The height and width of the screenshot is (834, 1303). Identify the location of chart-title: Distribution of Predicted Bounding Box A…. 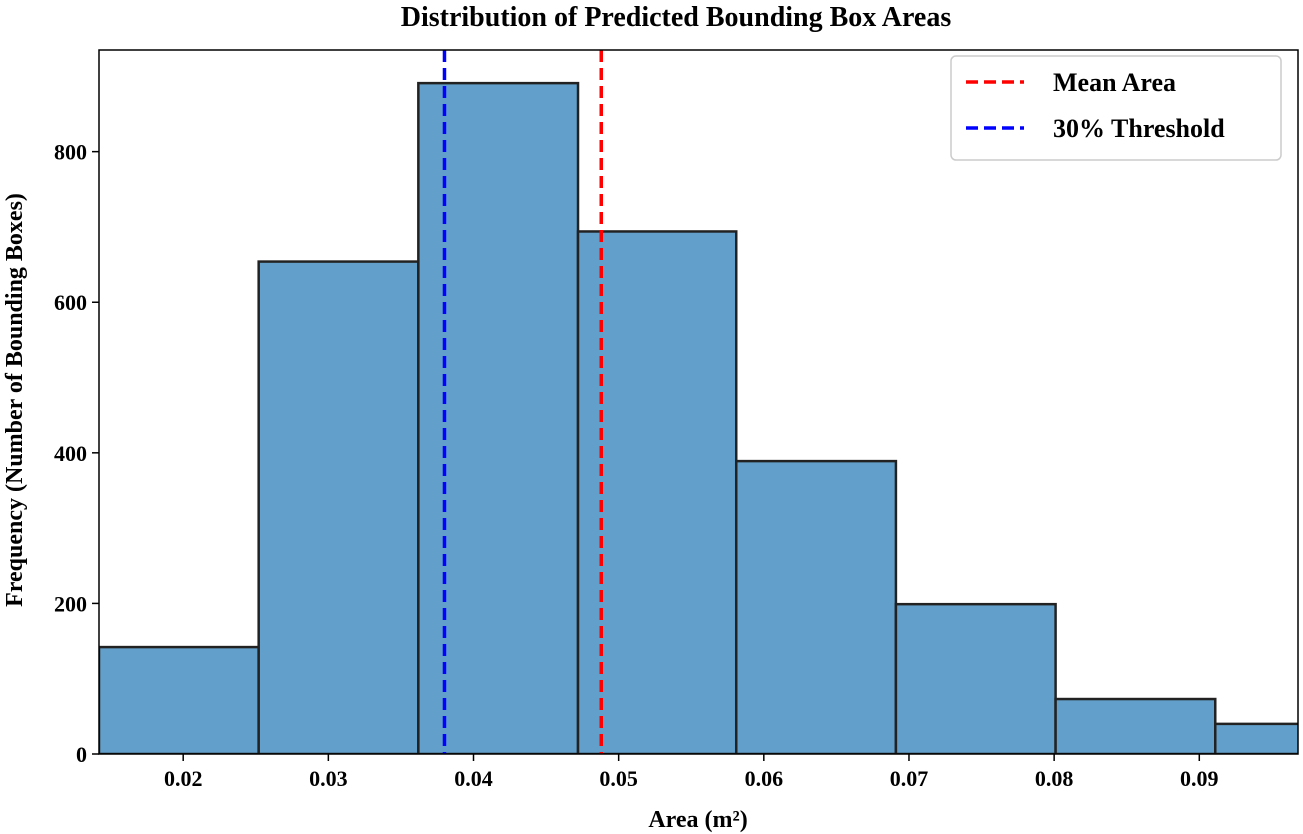
(676, 17).